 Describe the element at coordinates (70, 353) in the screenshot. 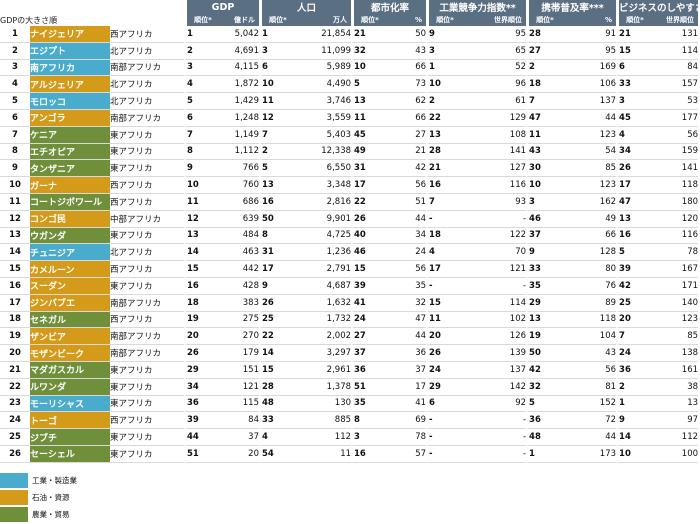

I see `country-name: モザンビーク` at that location.